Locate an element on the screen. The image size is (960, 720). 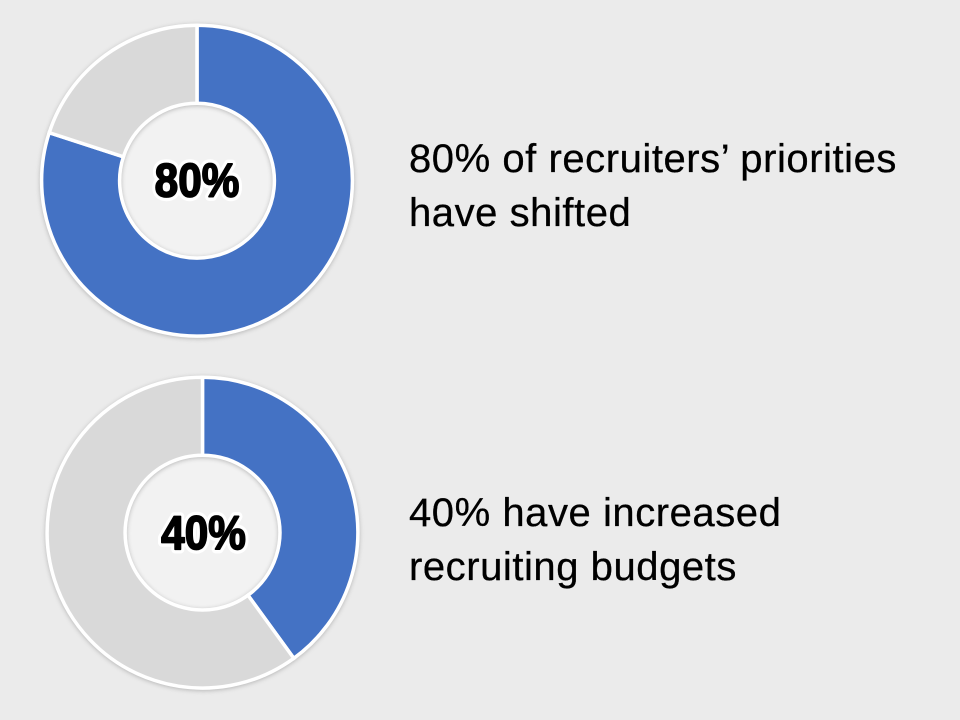
svg-text: 80% is located at coordinates (197, 181).